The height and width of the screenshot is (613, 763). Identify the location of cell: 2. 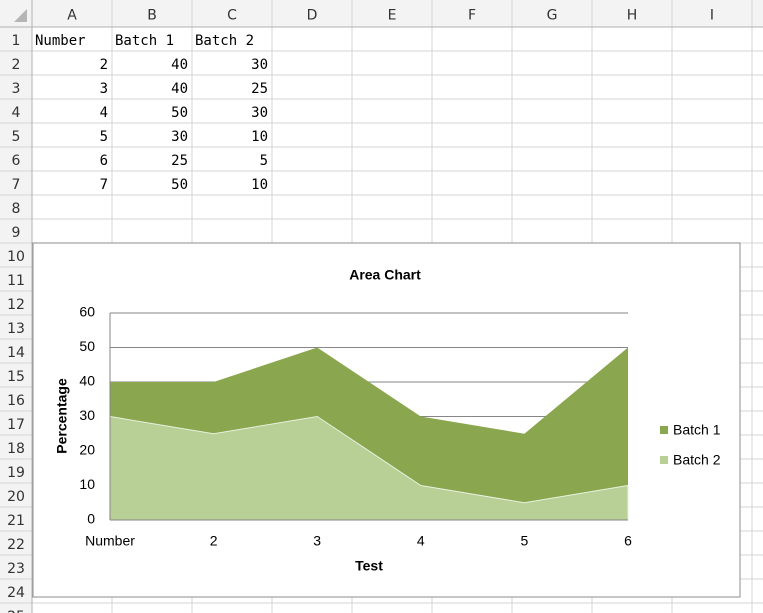
(104, 65).